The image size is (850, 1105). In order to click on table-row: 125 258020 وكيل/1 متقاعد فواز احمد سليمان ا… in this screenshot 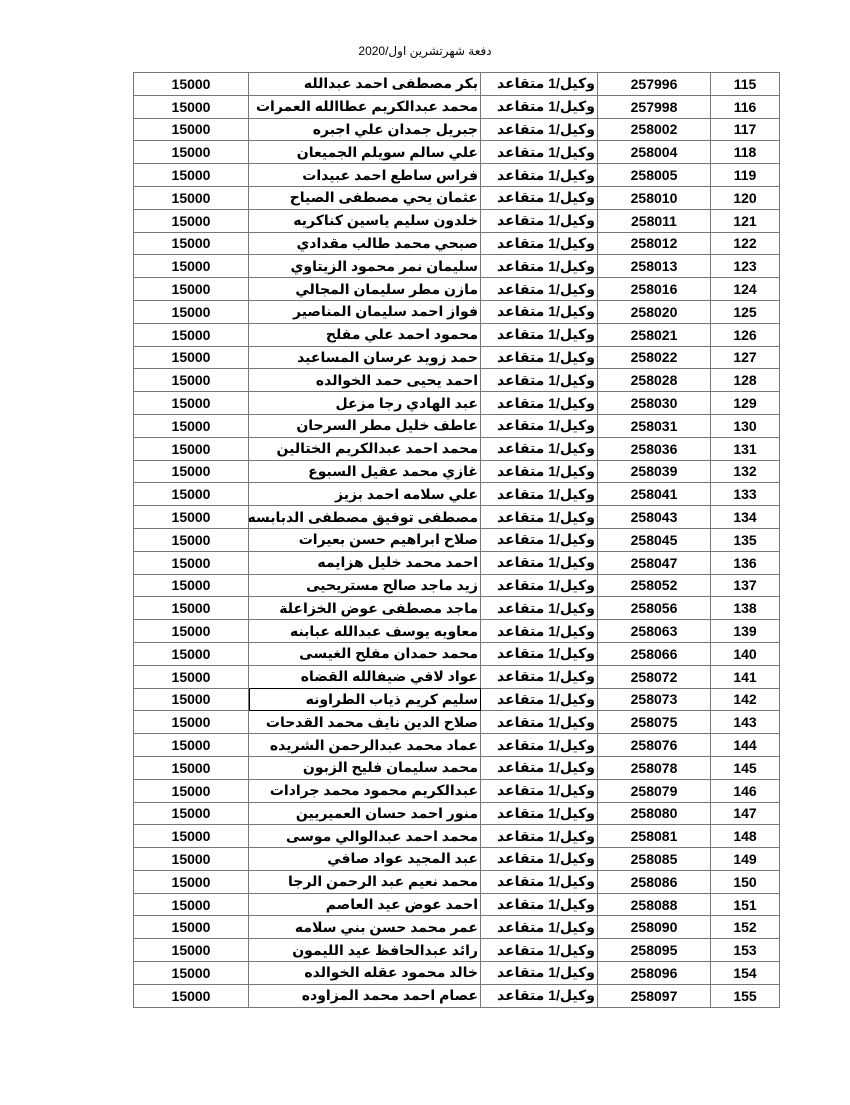, I will do `click(456, 311)`.